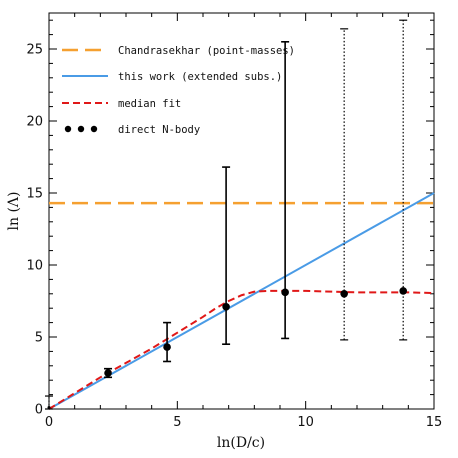 The width and height of the screenshot is (458, 458). Describe the element at coordinates (434, 422) in the screenshot. I see `x-tick-label: 15` at that location.